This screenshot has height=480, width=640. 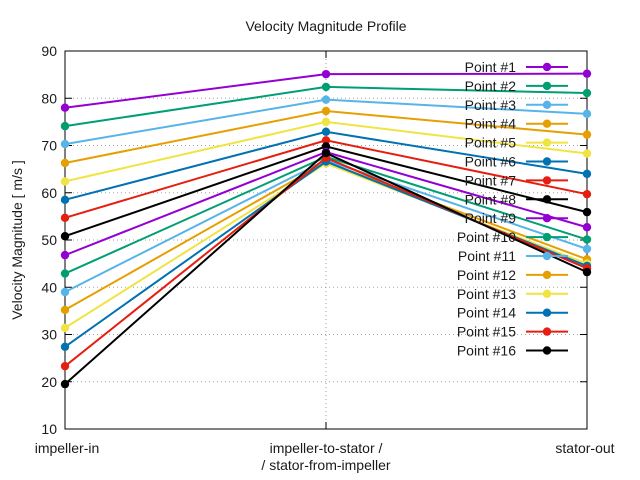 What do you see at coordinates (487, 256) in the screenshot?
I see `legend-label: Point #11` at bounding box center [487, 256].